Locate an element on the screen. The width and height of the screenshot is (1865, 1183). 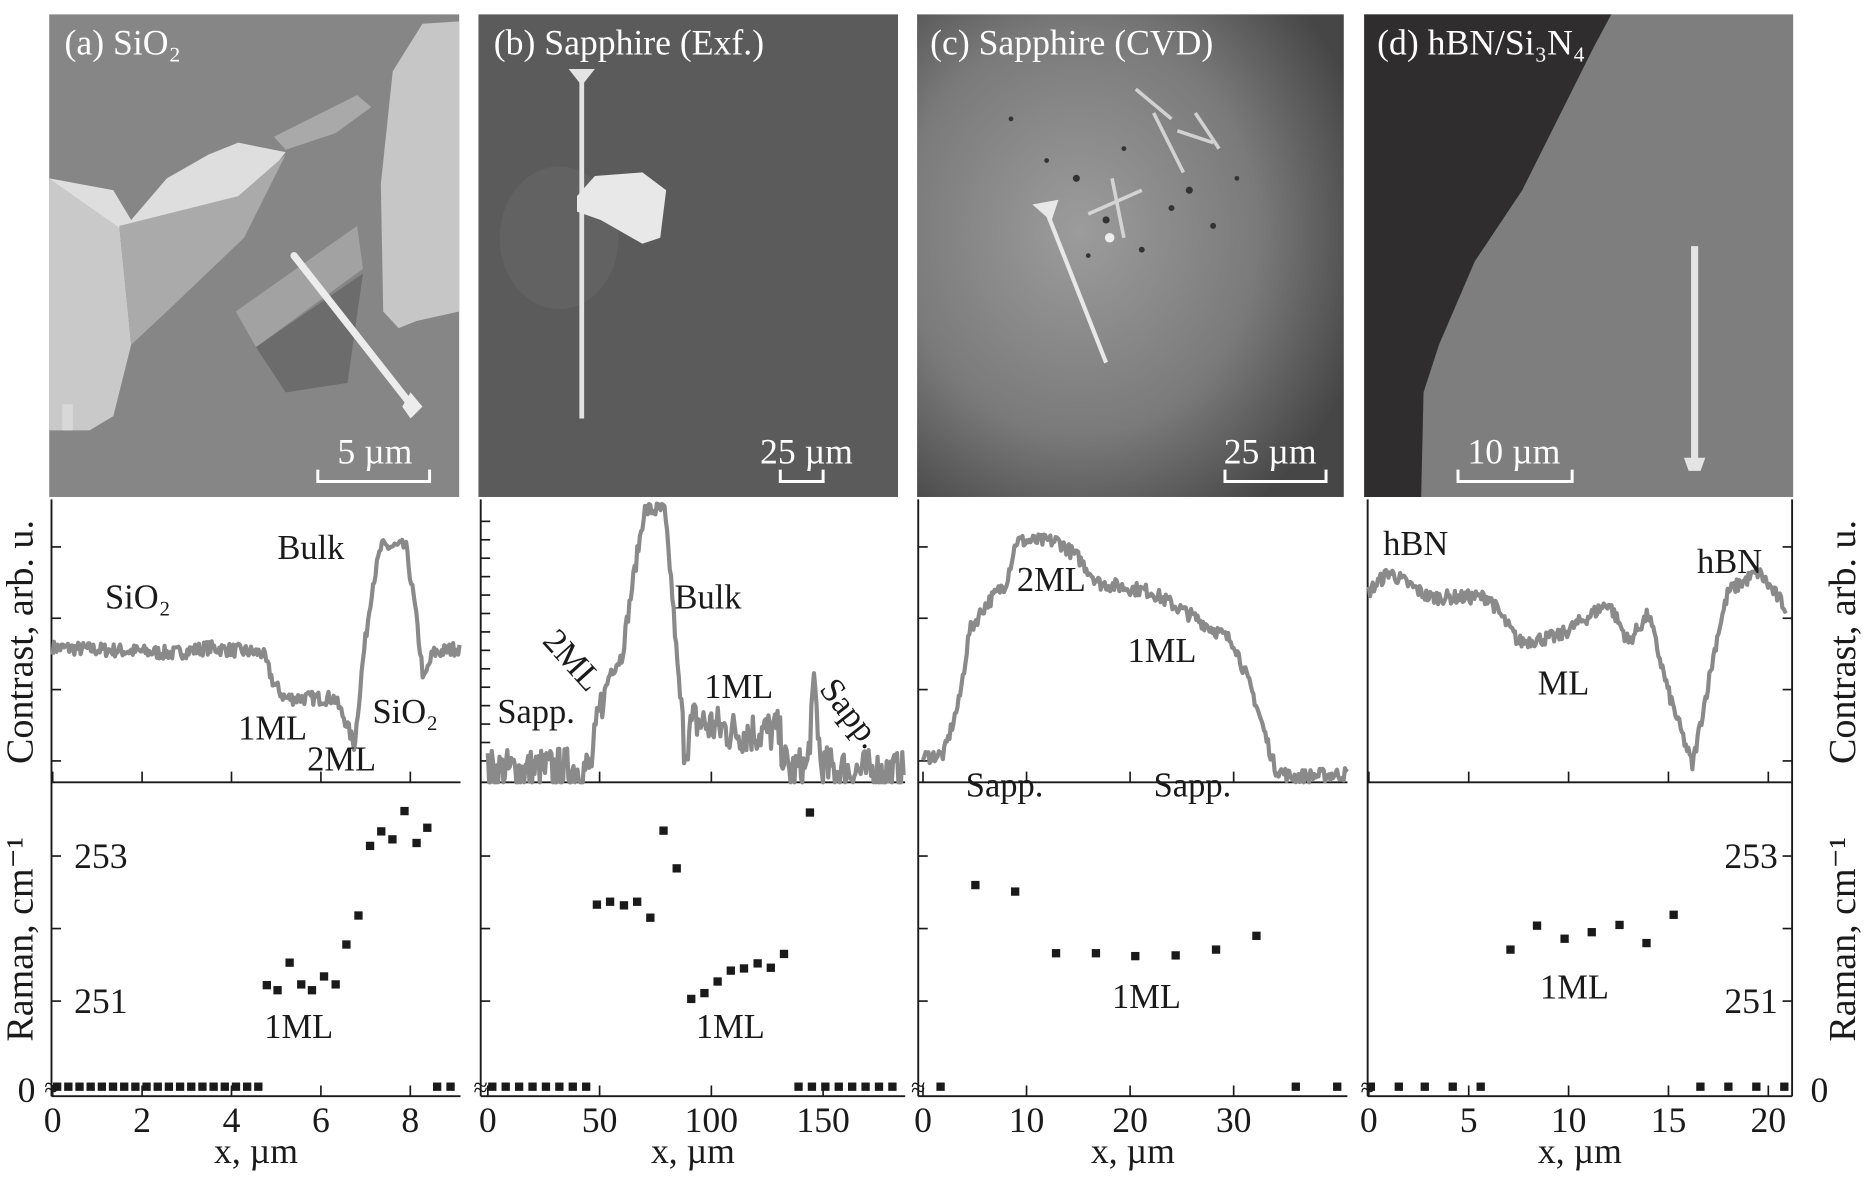
scale-bar is located at coordinates (1275, 476).